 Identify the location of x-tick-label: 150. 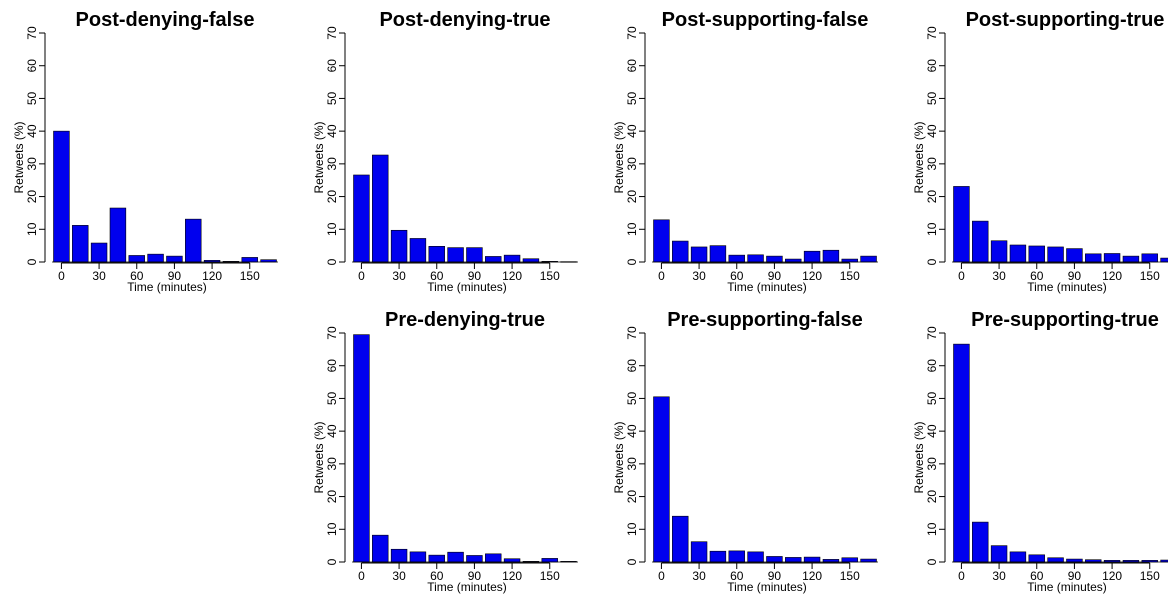
(1150, 276).